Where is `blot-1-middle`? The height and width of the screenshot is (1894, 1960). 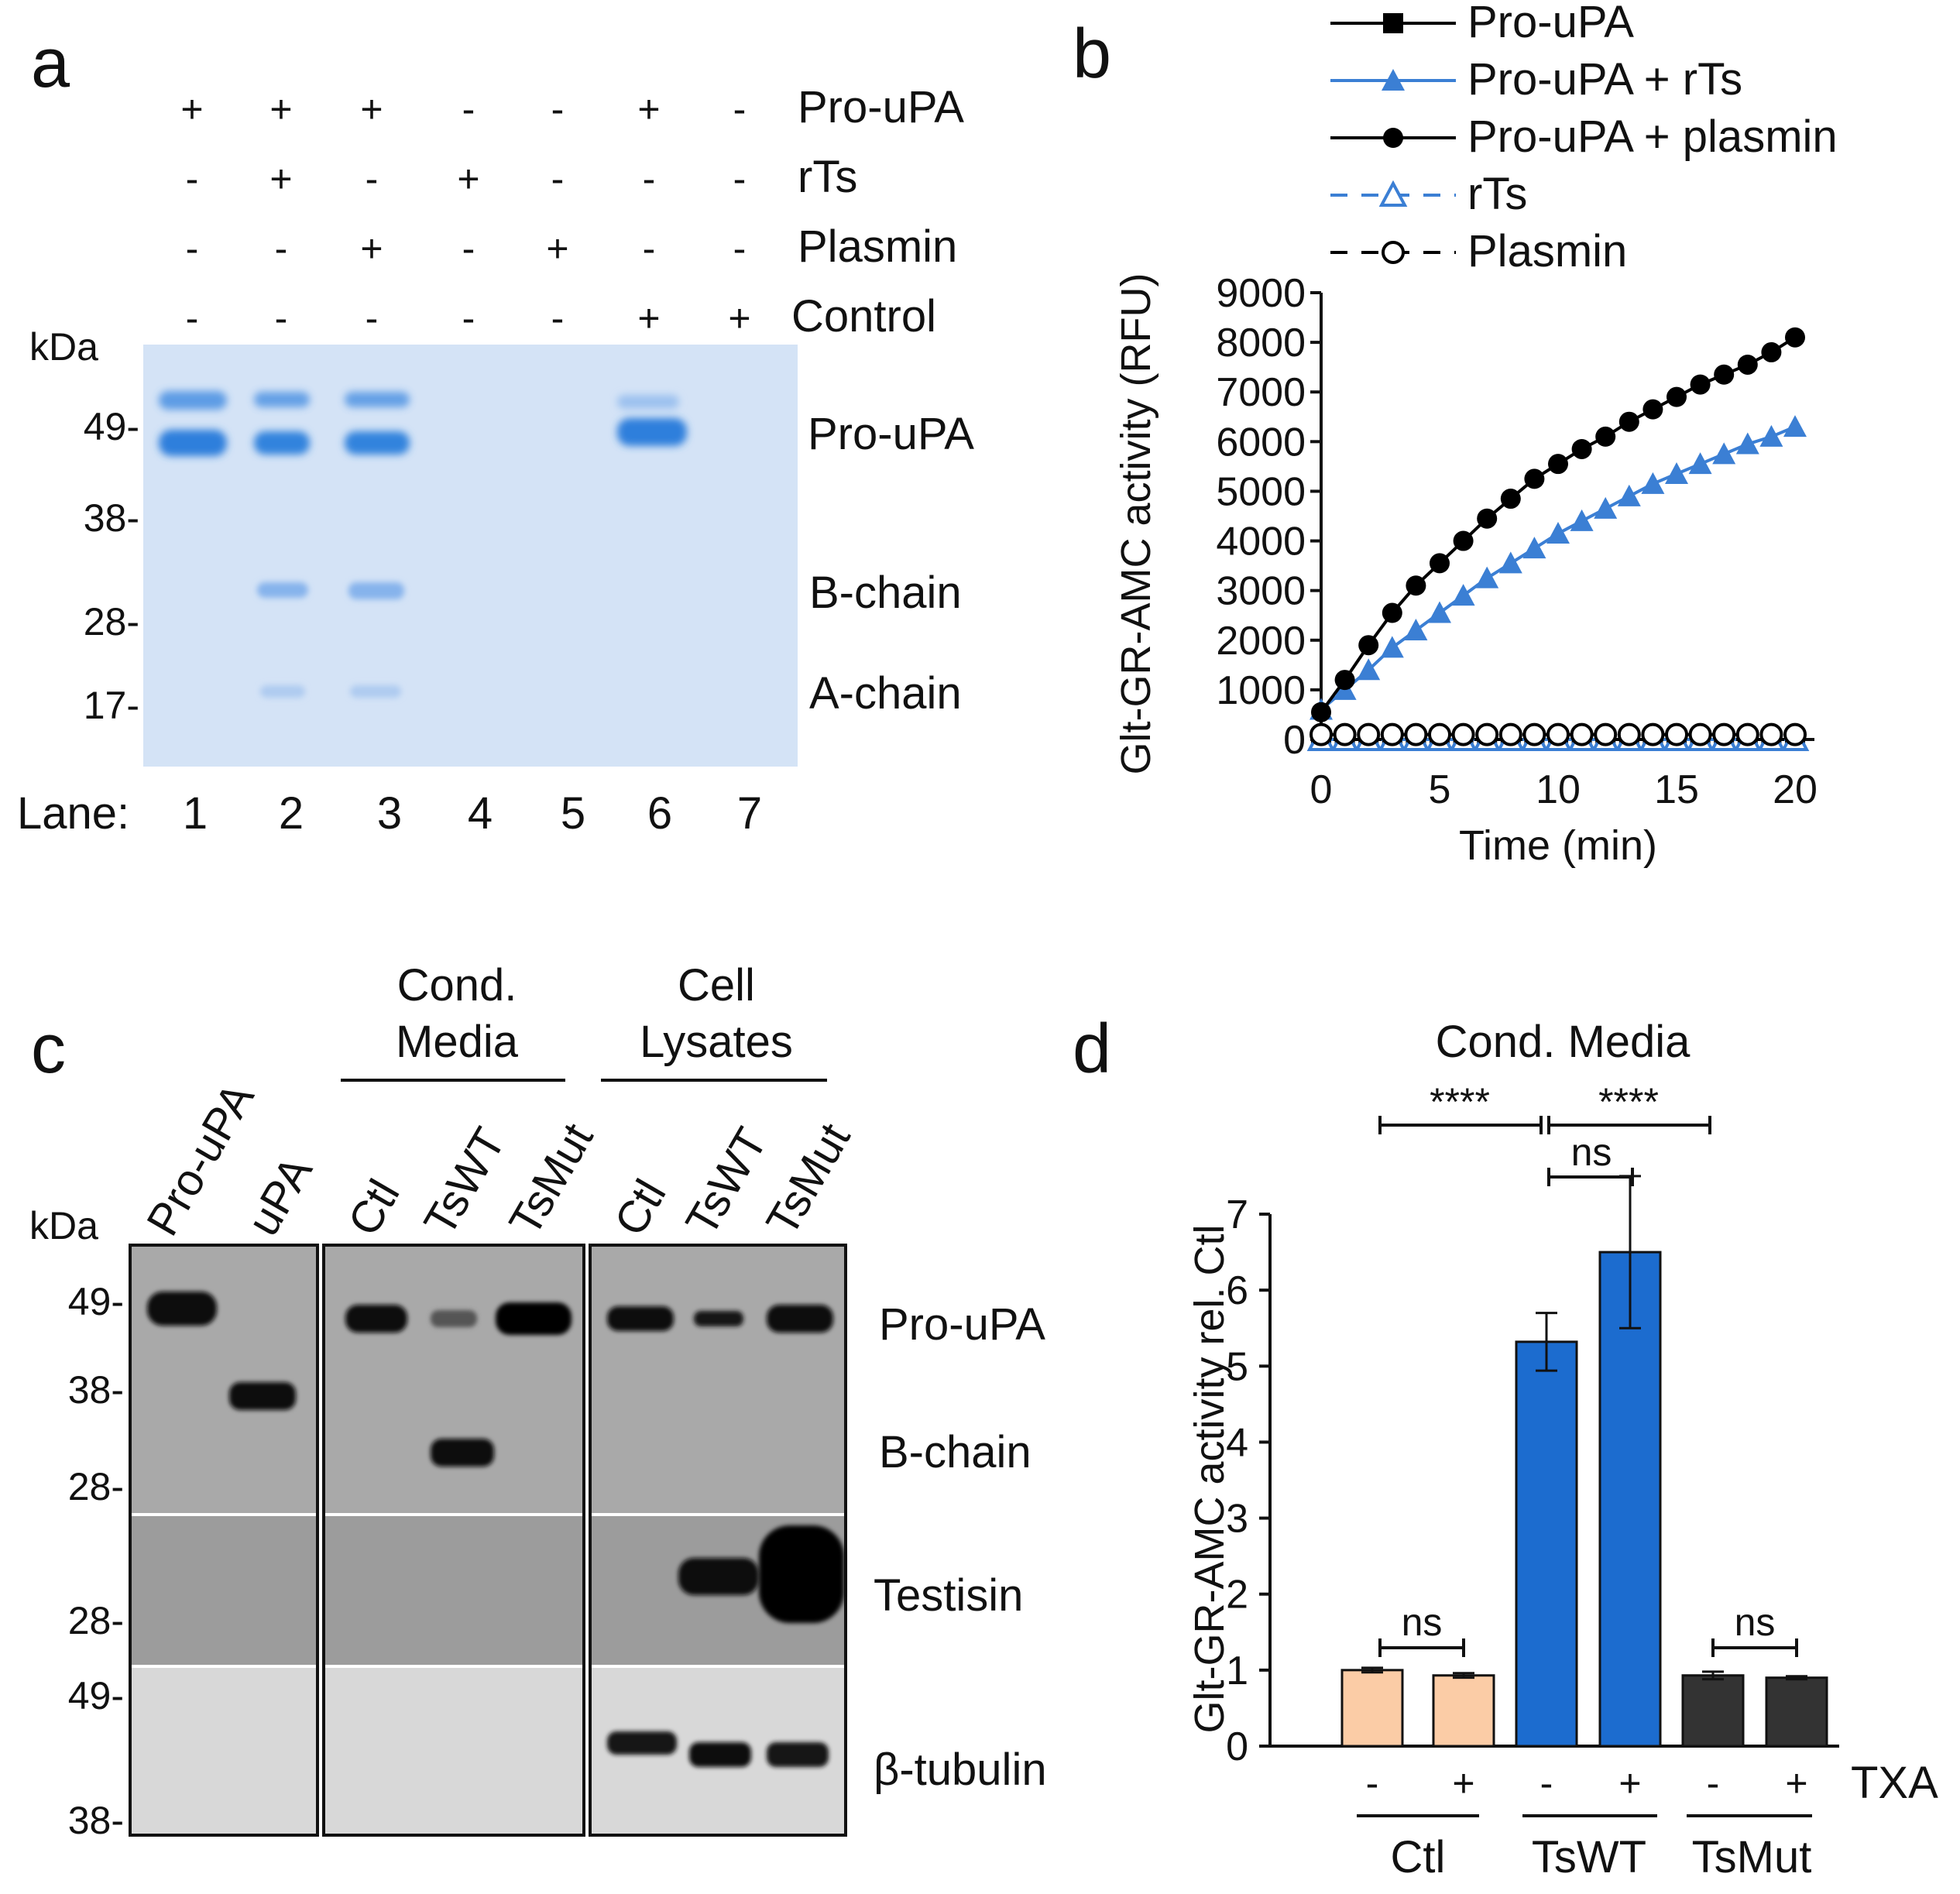 blot-1-middle is located at coordinates (224, 1591).